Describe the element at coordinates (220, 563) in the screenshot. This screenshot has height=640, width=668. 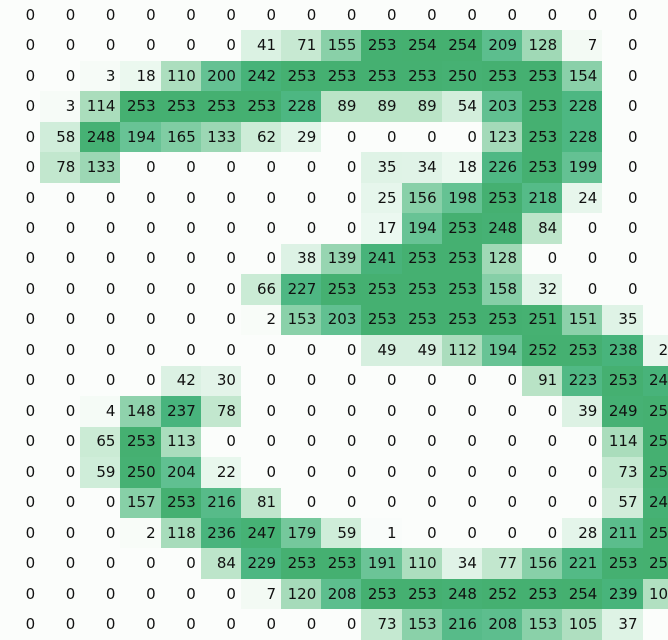
I see `heatmap-cell: 84` at that location.